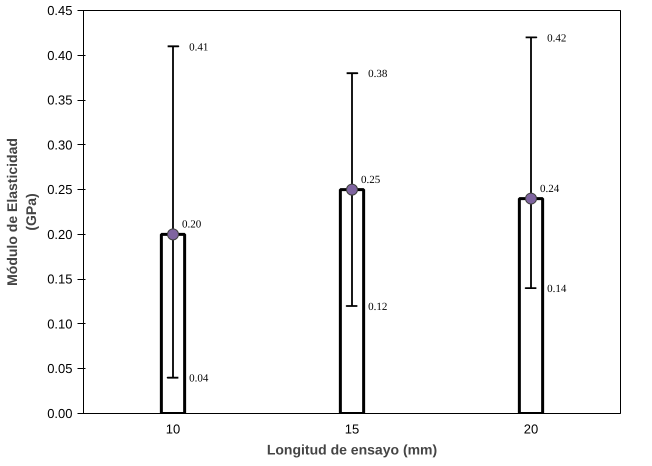 The image size is (652, 466). Describe the element at coordinates (199, 378) in the screenshot. I see `annotation: 0.04` at that location.